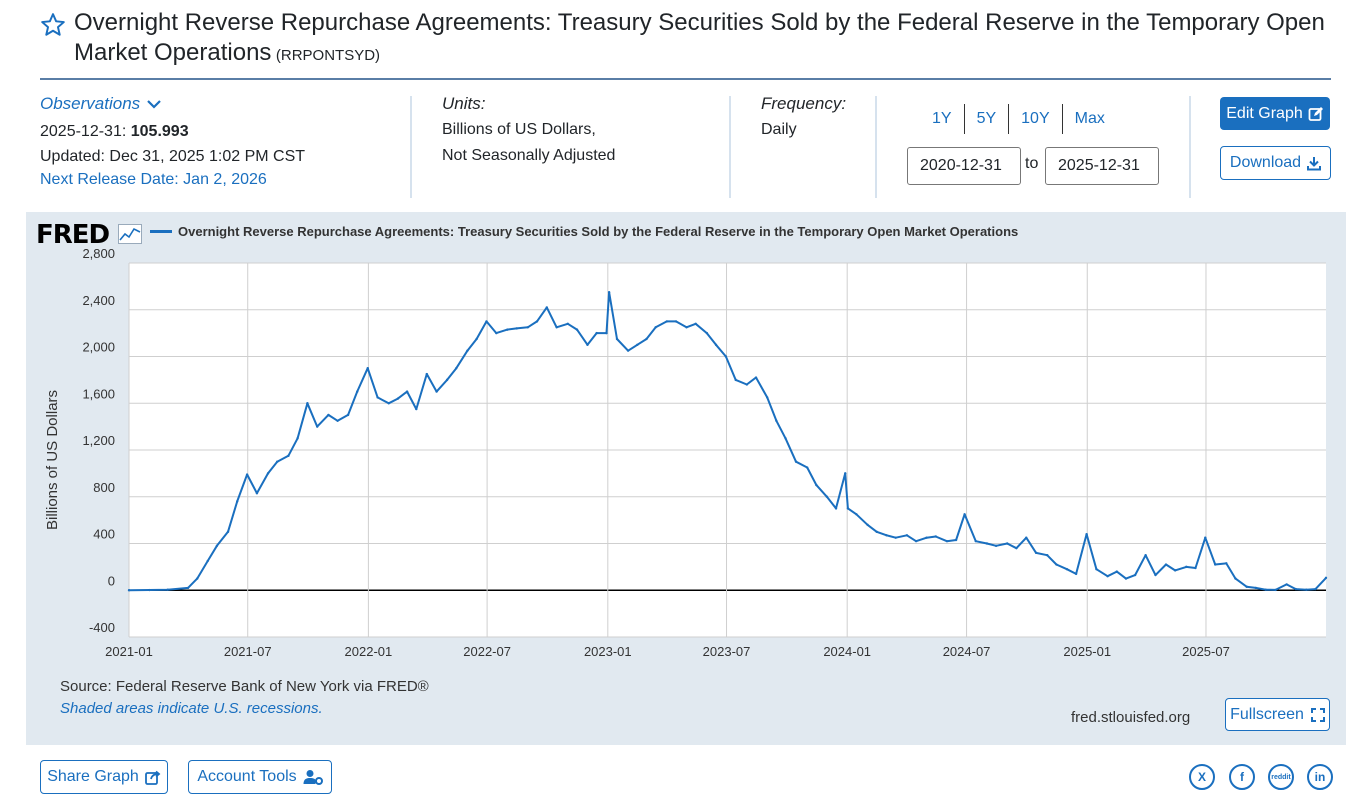 The width and height of the screenshot is (1360, 809). What do you see at coordinates (1036, 119) in the screenshot?
I see `range-10y-button: 10Y` at bounding box center [1036, 119].